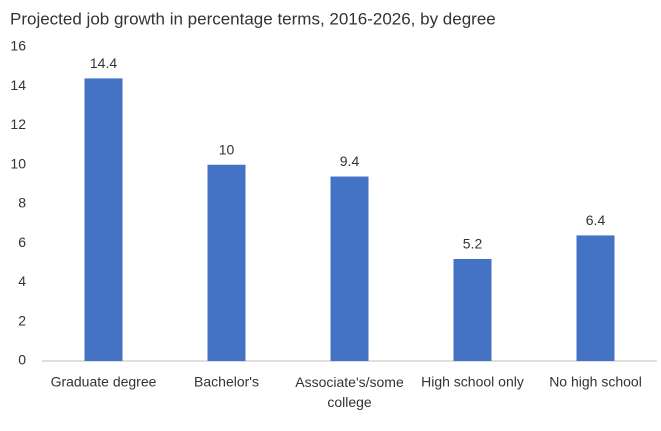 This screenshot has height=431, width=661. Describe the element at coordinates (18, 85) in the screenshot. I see `y-tick-label: 14` at that location.